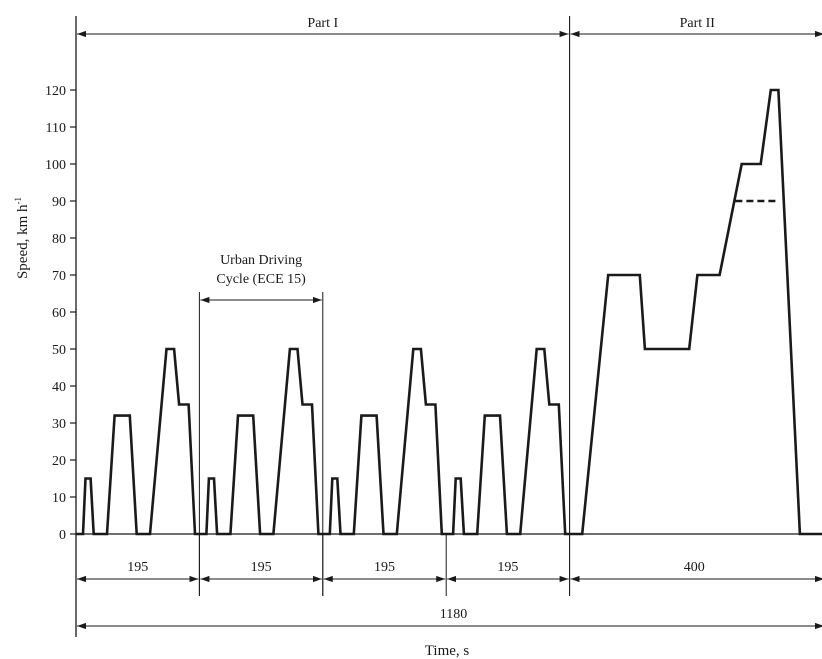 The width and height of the screenshot is (822, 659). I want to click on part-i-label: Part I, so click(322, 23).